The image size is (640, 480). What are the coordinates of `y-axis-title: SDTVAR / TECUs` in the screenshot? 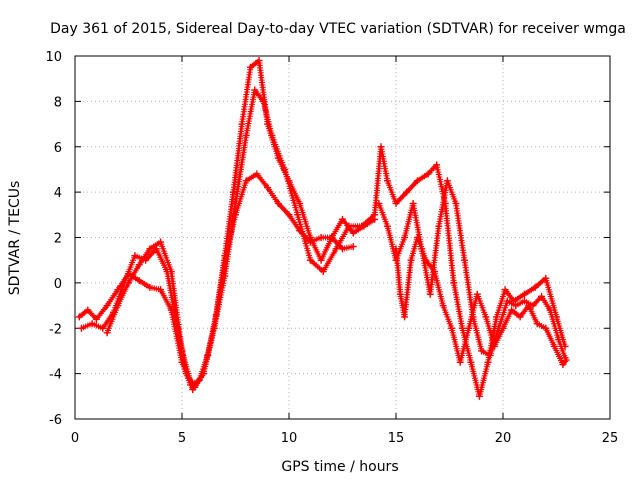 It's located at (15, 238).